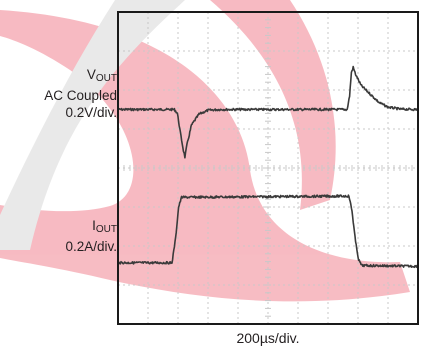  I want to click on iout-label: IOUT, so click(104, 226).